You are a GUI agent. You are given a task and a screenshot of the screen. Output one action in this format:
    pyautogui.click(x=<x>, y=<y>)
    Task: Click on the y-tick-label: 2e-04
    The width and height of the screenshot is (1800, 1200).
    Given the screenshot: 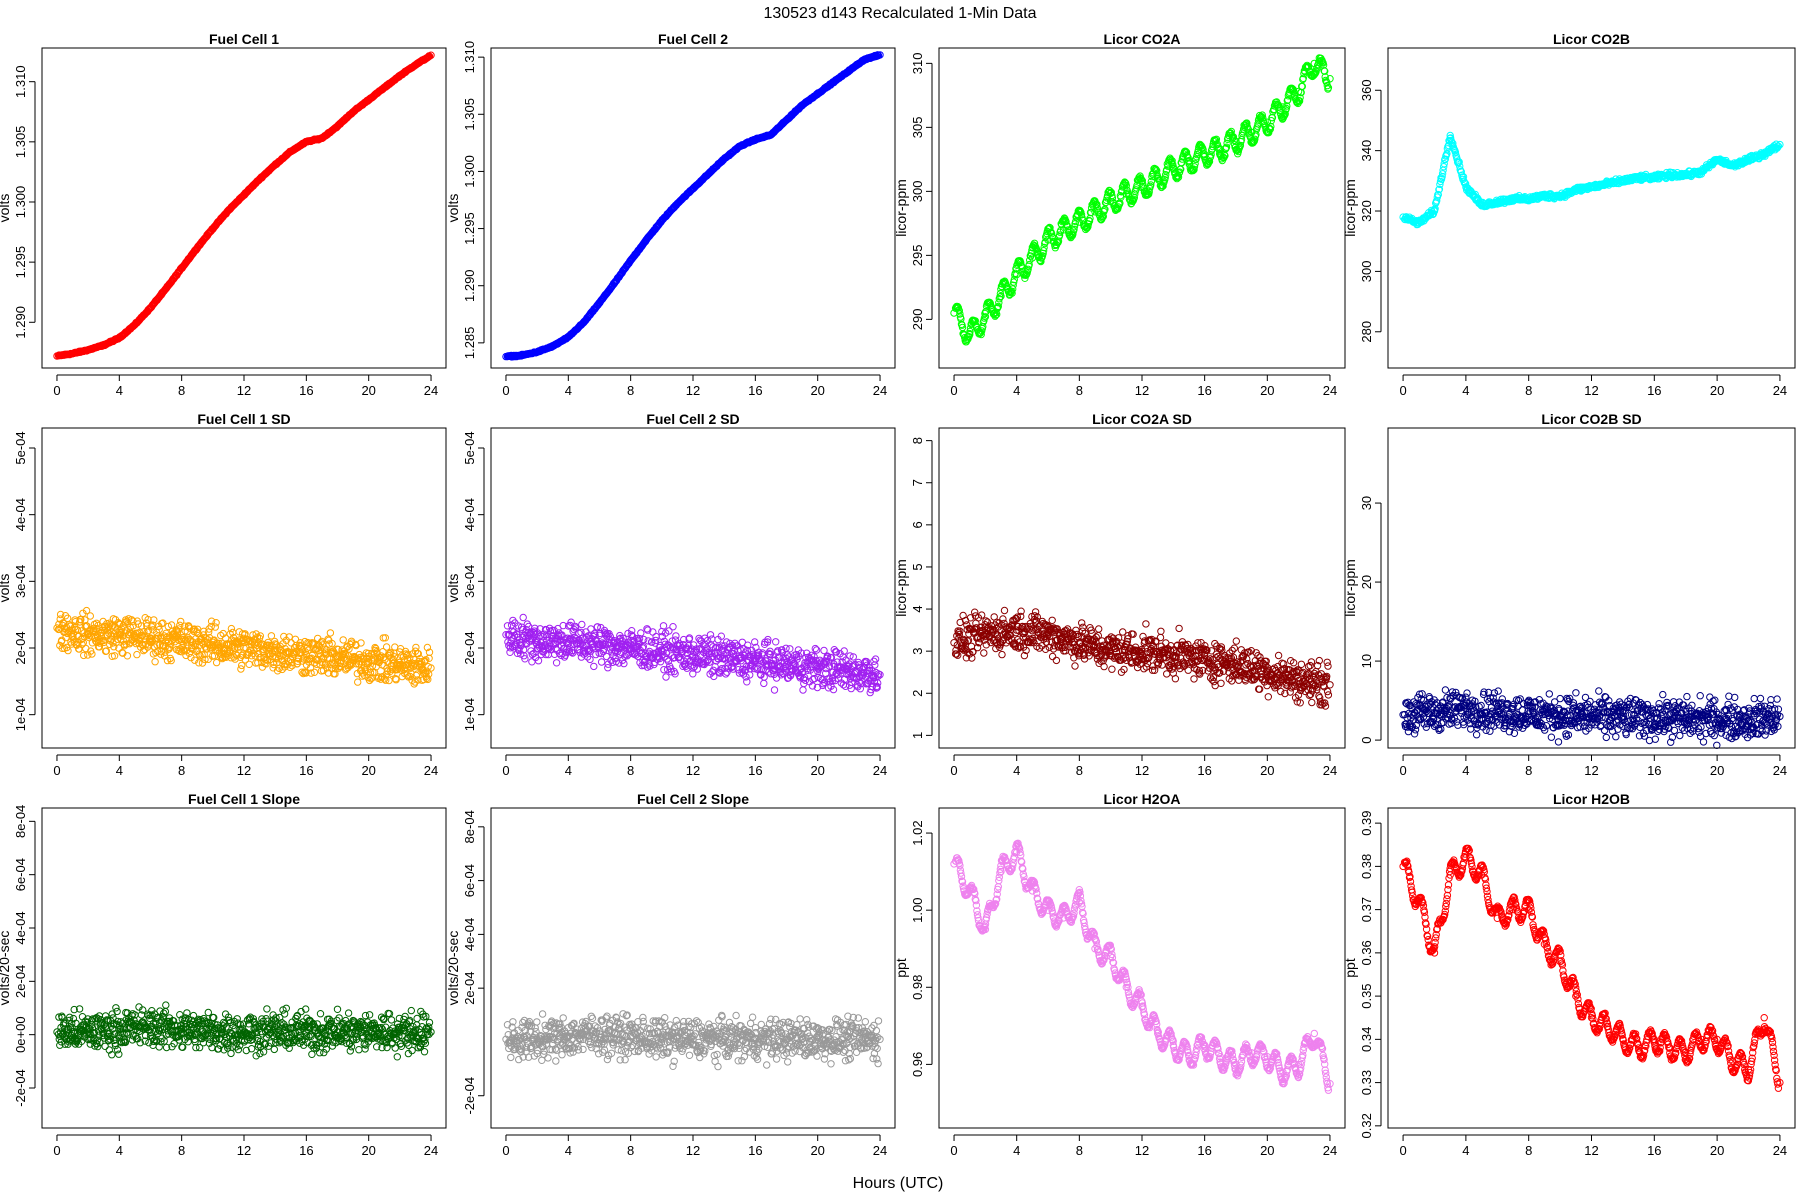 What is the action you would take?
    pyautogui.click(x=469, y=647)
    